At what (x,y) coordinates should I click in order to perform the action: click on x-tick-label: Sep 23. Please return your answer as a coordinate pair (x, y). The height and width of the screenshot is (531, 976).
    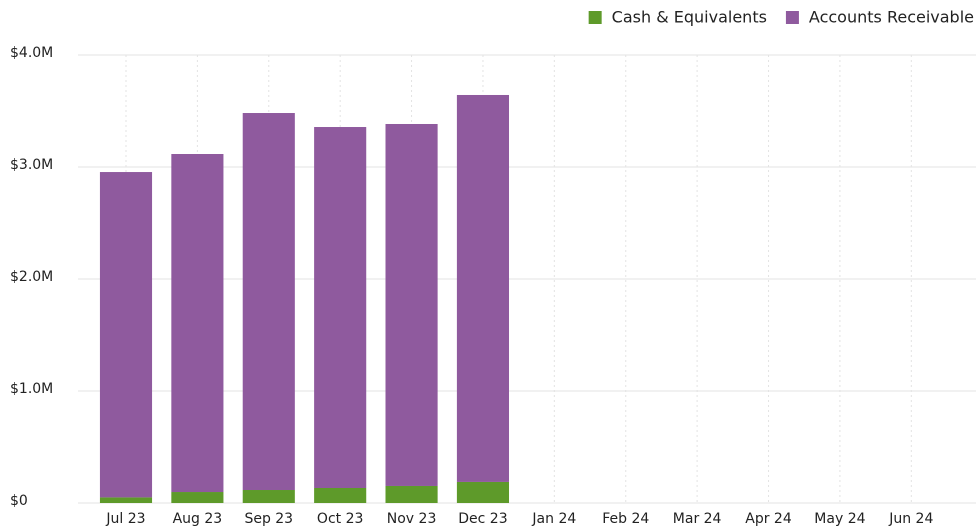
    Looking at the image, I should click on (268, 519).